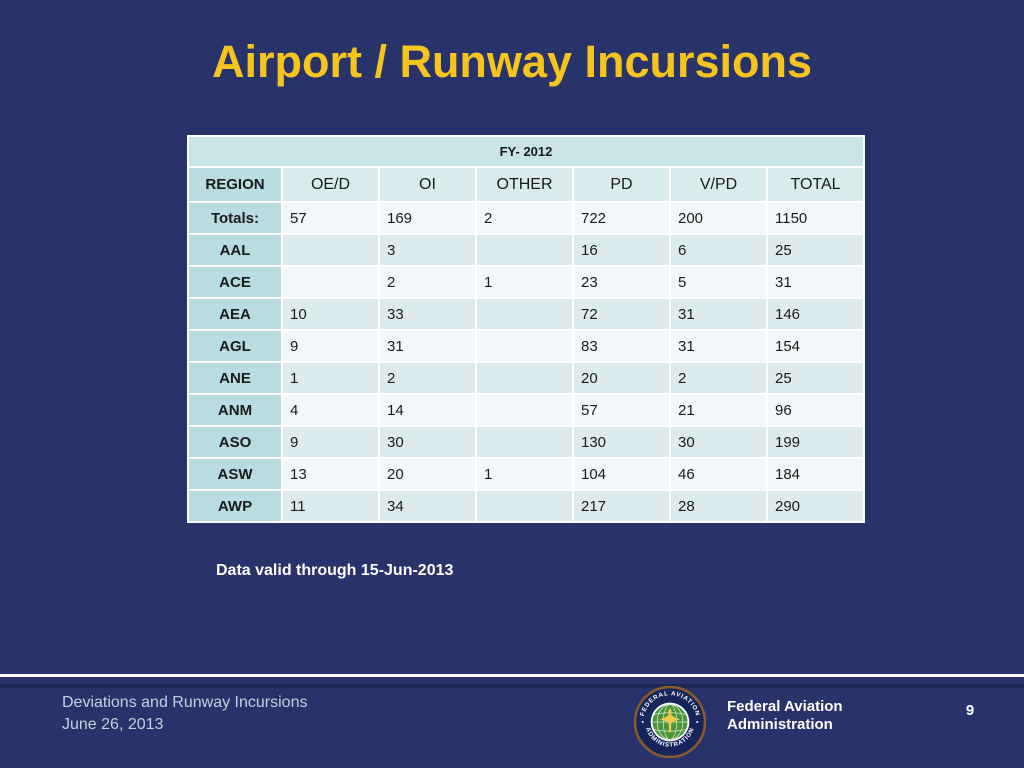  What do you see at coordinates (235, 314) in the screenshot?
I see `row-label: AEA` at bounding box center [235, 314].